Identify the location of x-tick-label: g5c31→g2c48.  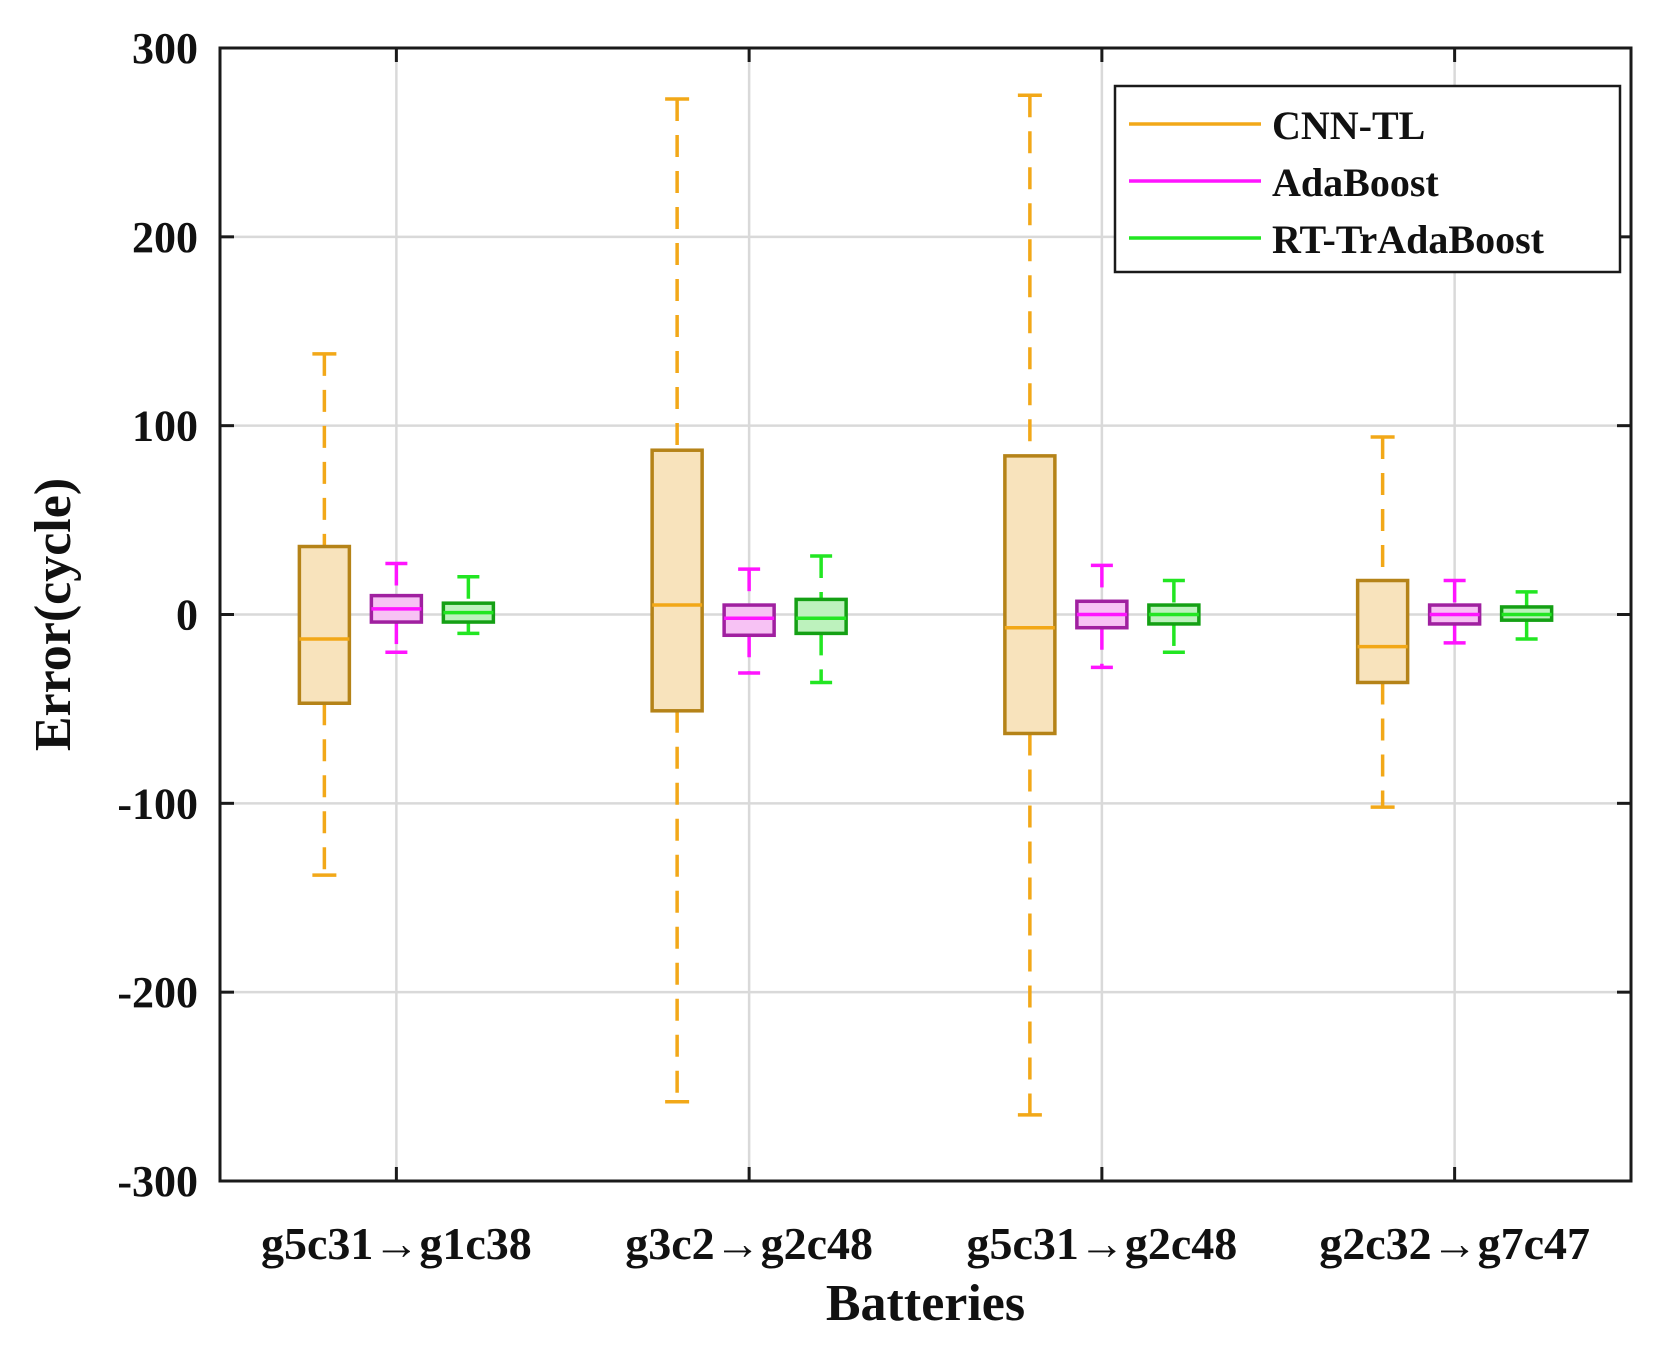
(1101, 1243).